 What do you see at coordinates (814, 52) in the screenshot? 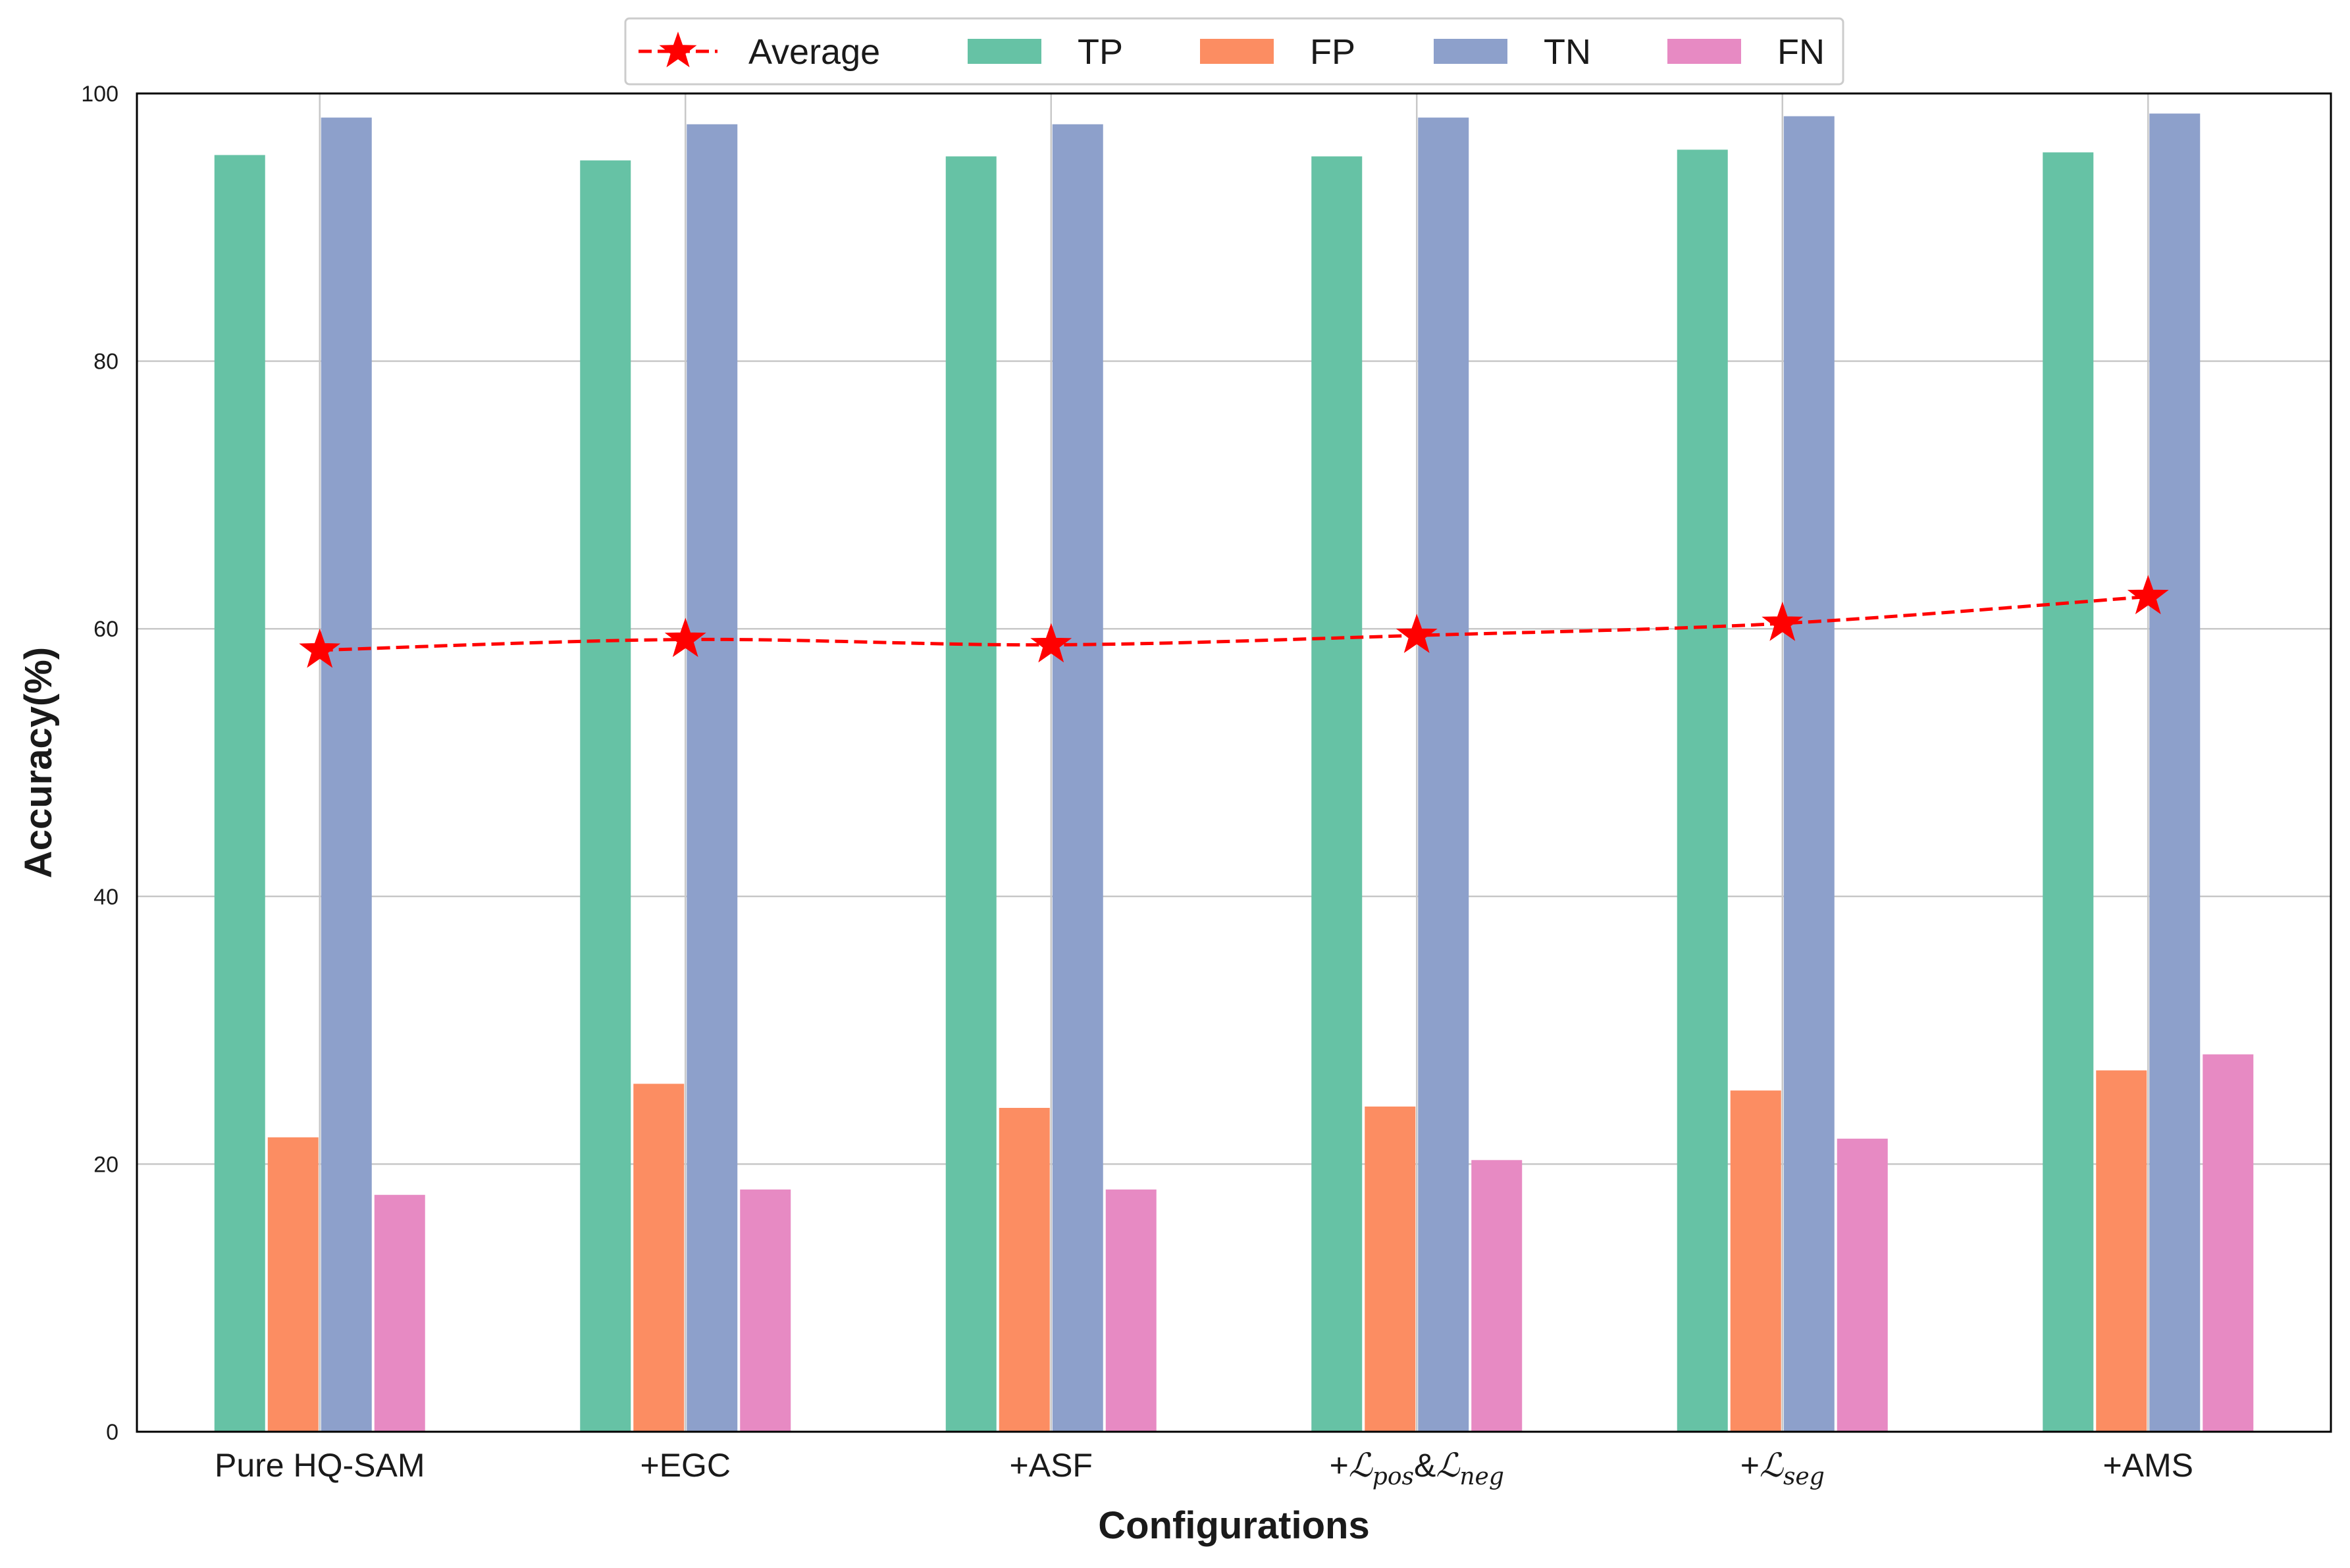
I see `legend-label: Average` at bounding box center [814, 52].